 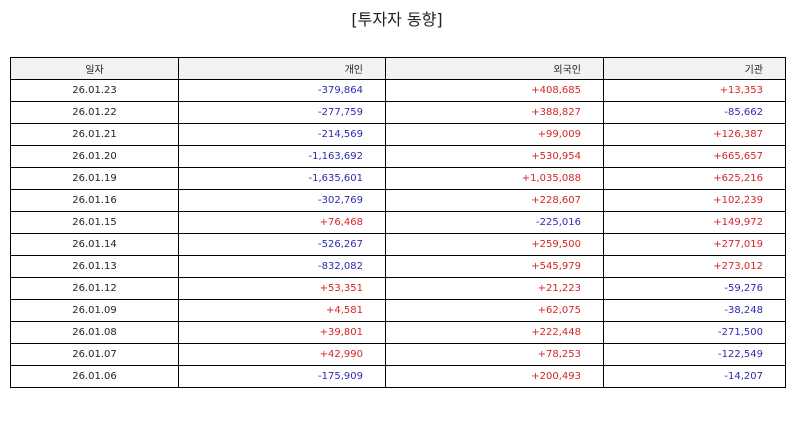 I want to click on date-cell: 26.01.07, so click(x=94, y=354).